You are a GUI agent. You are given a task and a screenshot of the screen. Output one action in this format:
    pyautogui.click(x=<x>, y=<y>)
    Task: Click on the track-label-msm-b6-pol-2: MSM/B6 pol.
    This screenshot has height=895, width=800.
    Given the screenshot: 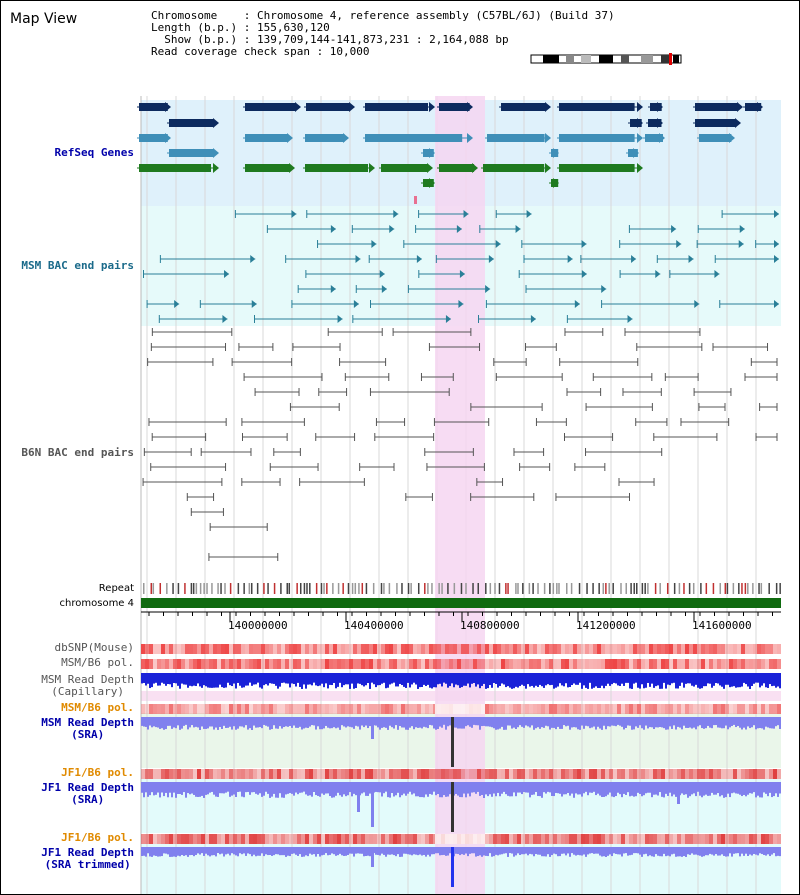 What is the action you would take?
    pyautogui.click(x=97, y=707)
    